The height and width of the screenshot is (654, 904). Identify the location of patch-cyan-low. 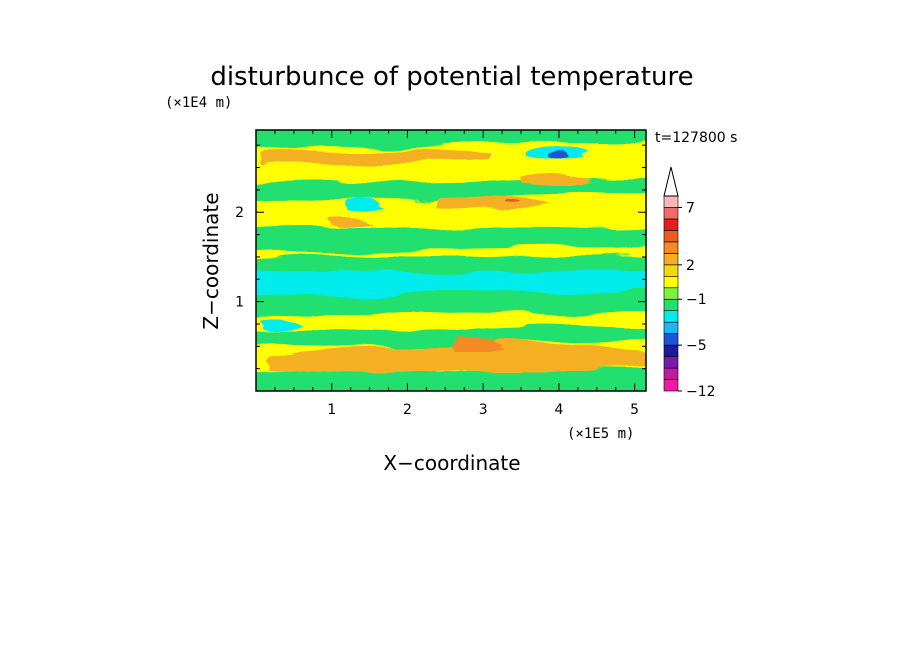
(281, 323).